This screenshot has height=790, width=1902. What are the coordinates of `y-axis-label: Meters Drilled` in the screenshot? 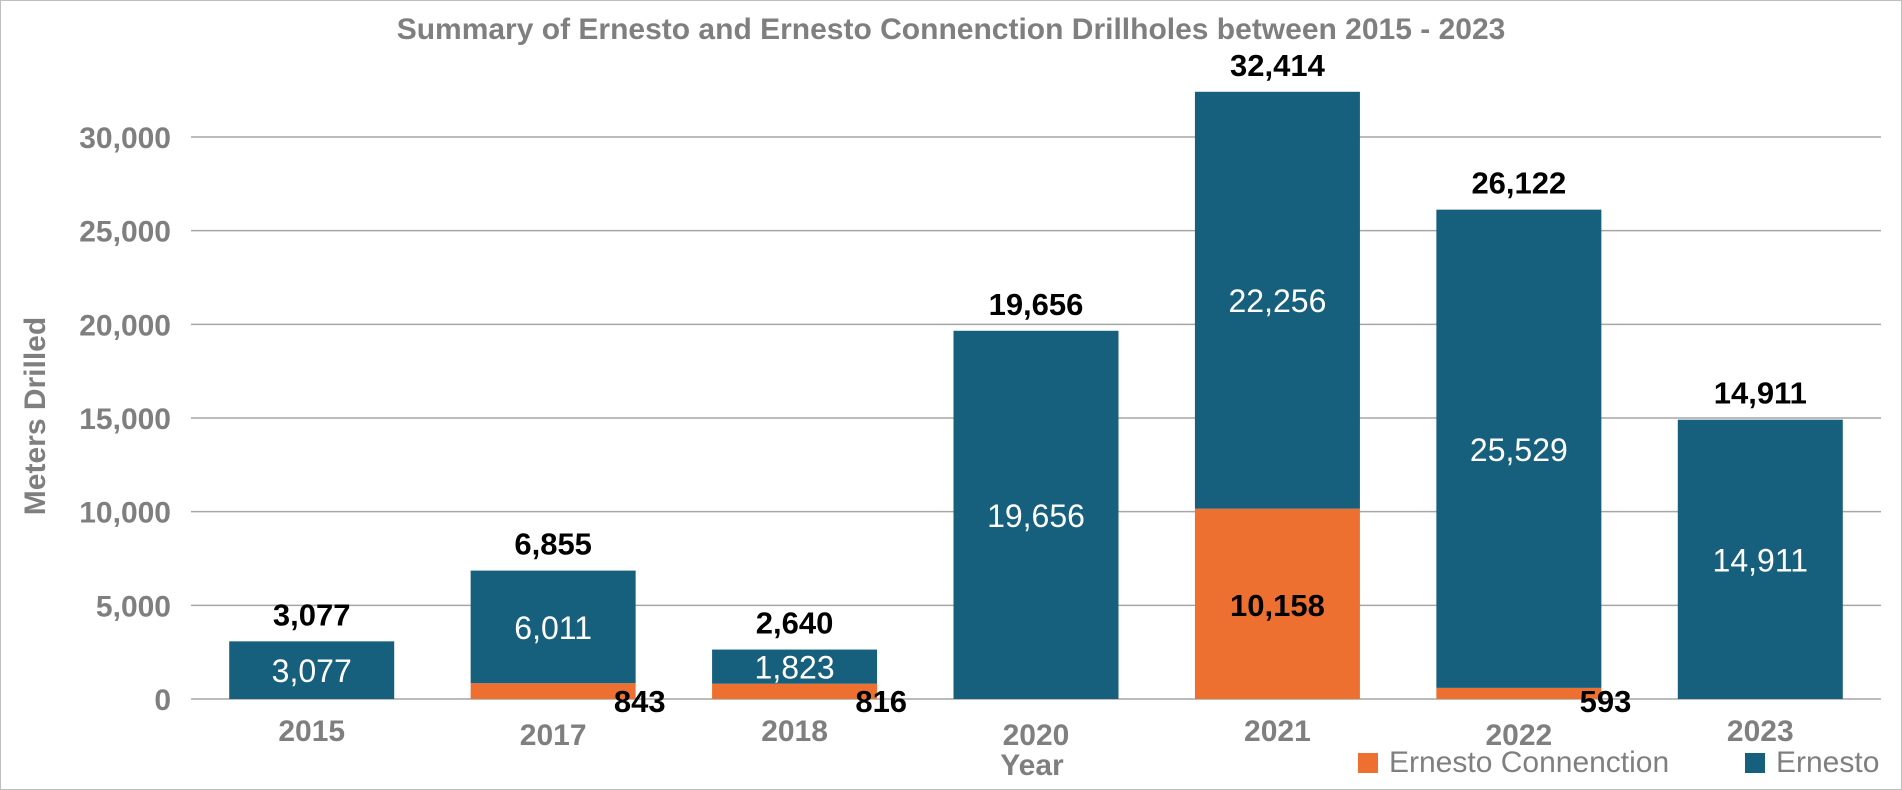 It's located at (35, 416).